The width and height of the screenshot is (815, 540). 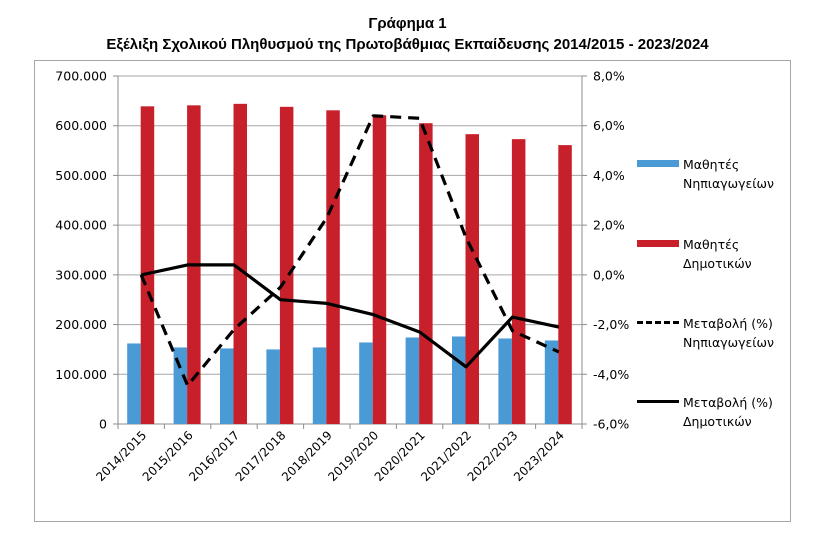 I want to click on chart-title: Γράφημα 1, so click(x=407, y=23).